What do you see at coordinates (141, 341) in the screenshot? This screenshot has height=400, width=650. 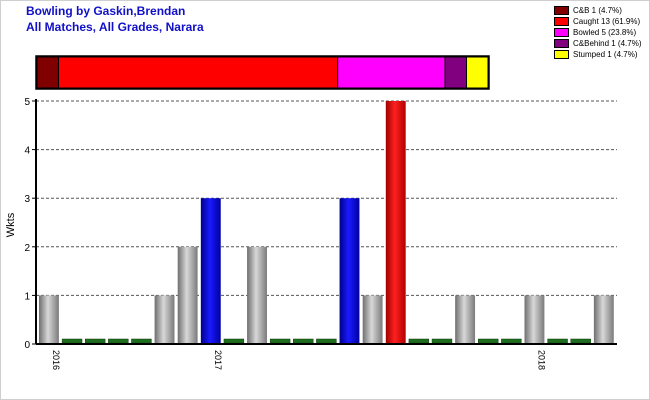 I see `bar-4-zero` at bounding box center [141, 341].